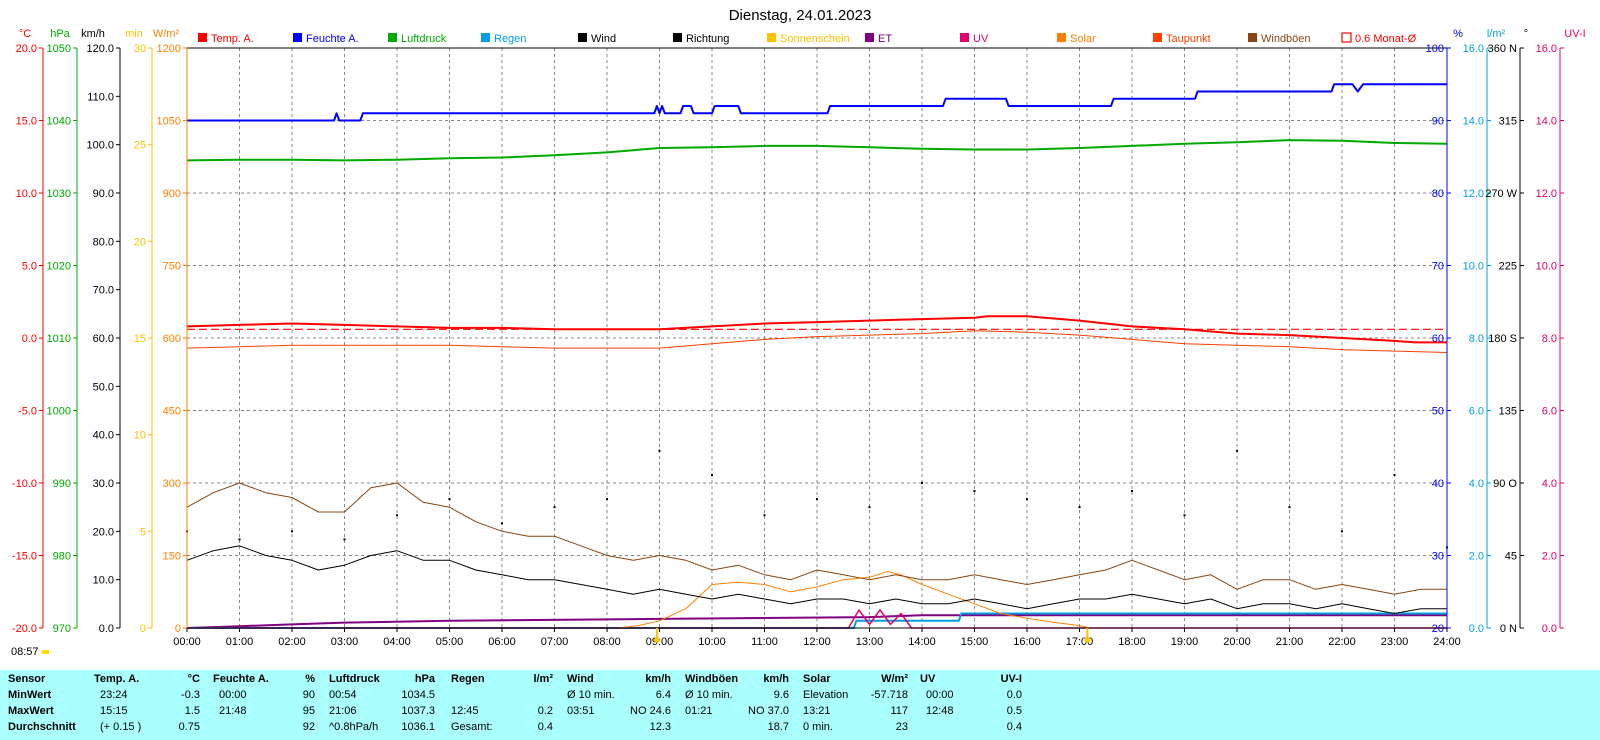 The height and width of the screenshot is (740, 1600). I want to click on axis-tick-label: 1050, so click(59, 49).